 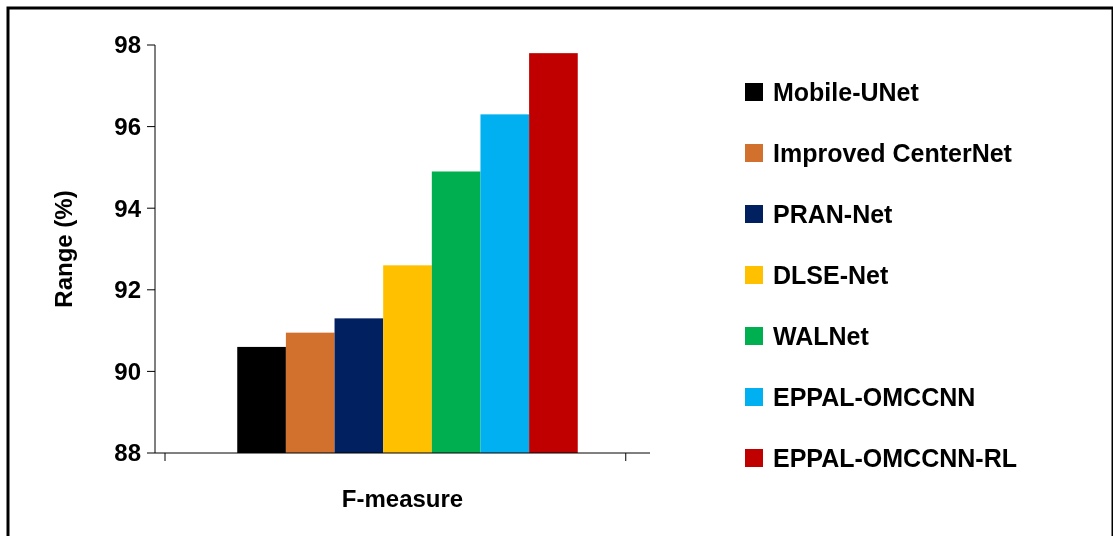 What do you see at coordinates (831, 274) in the screenshot?
I see `legend-label: DLSE-Net` at bounding box center [831, 274].